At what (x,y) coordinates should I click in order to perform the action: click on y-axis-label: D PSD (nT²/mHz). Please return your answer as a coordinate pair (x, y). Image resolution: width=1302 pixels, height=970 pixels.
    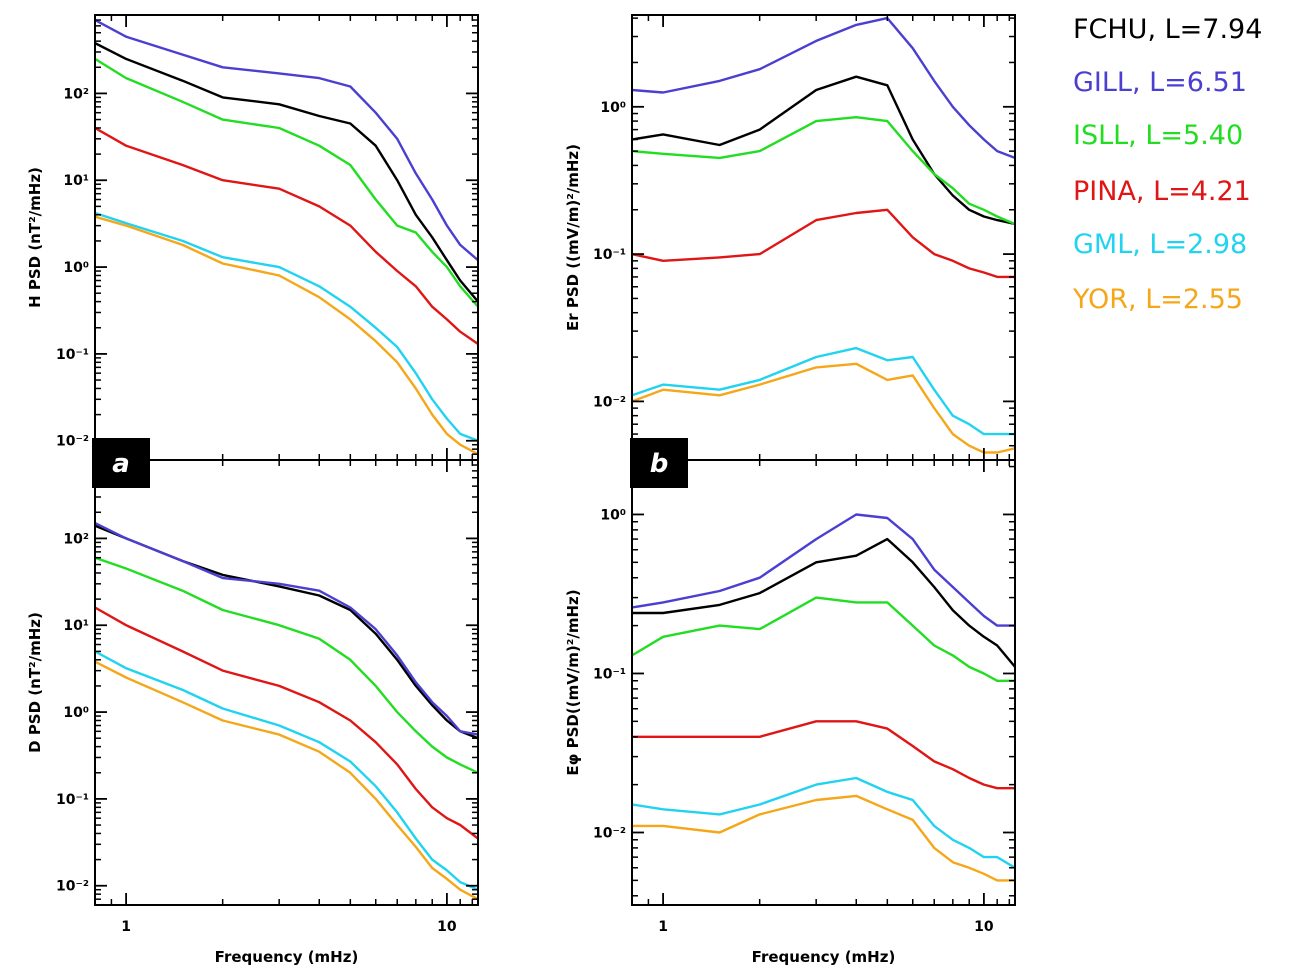
    Looking at the image, I should click on (35, 682).